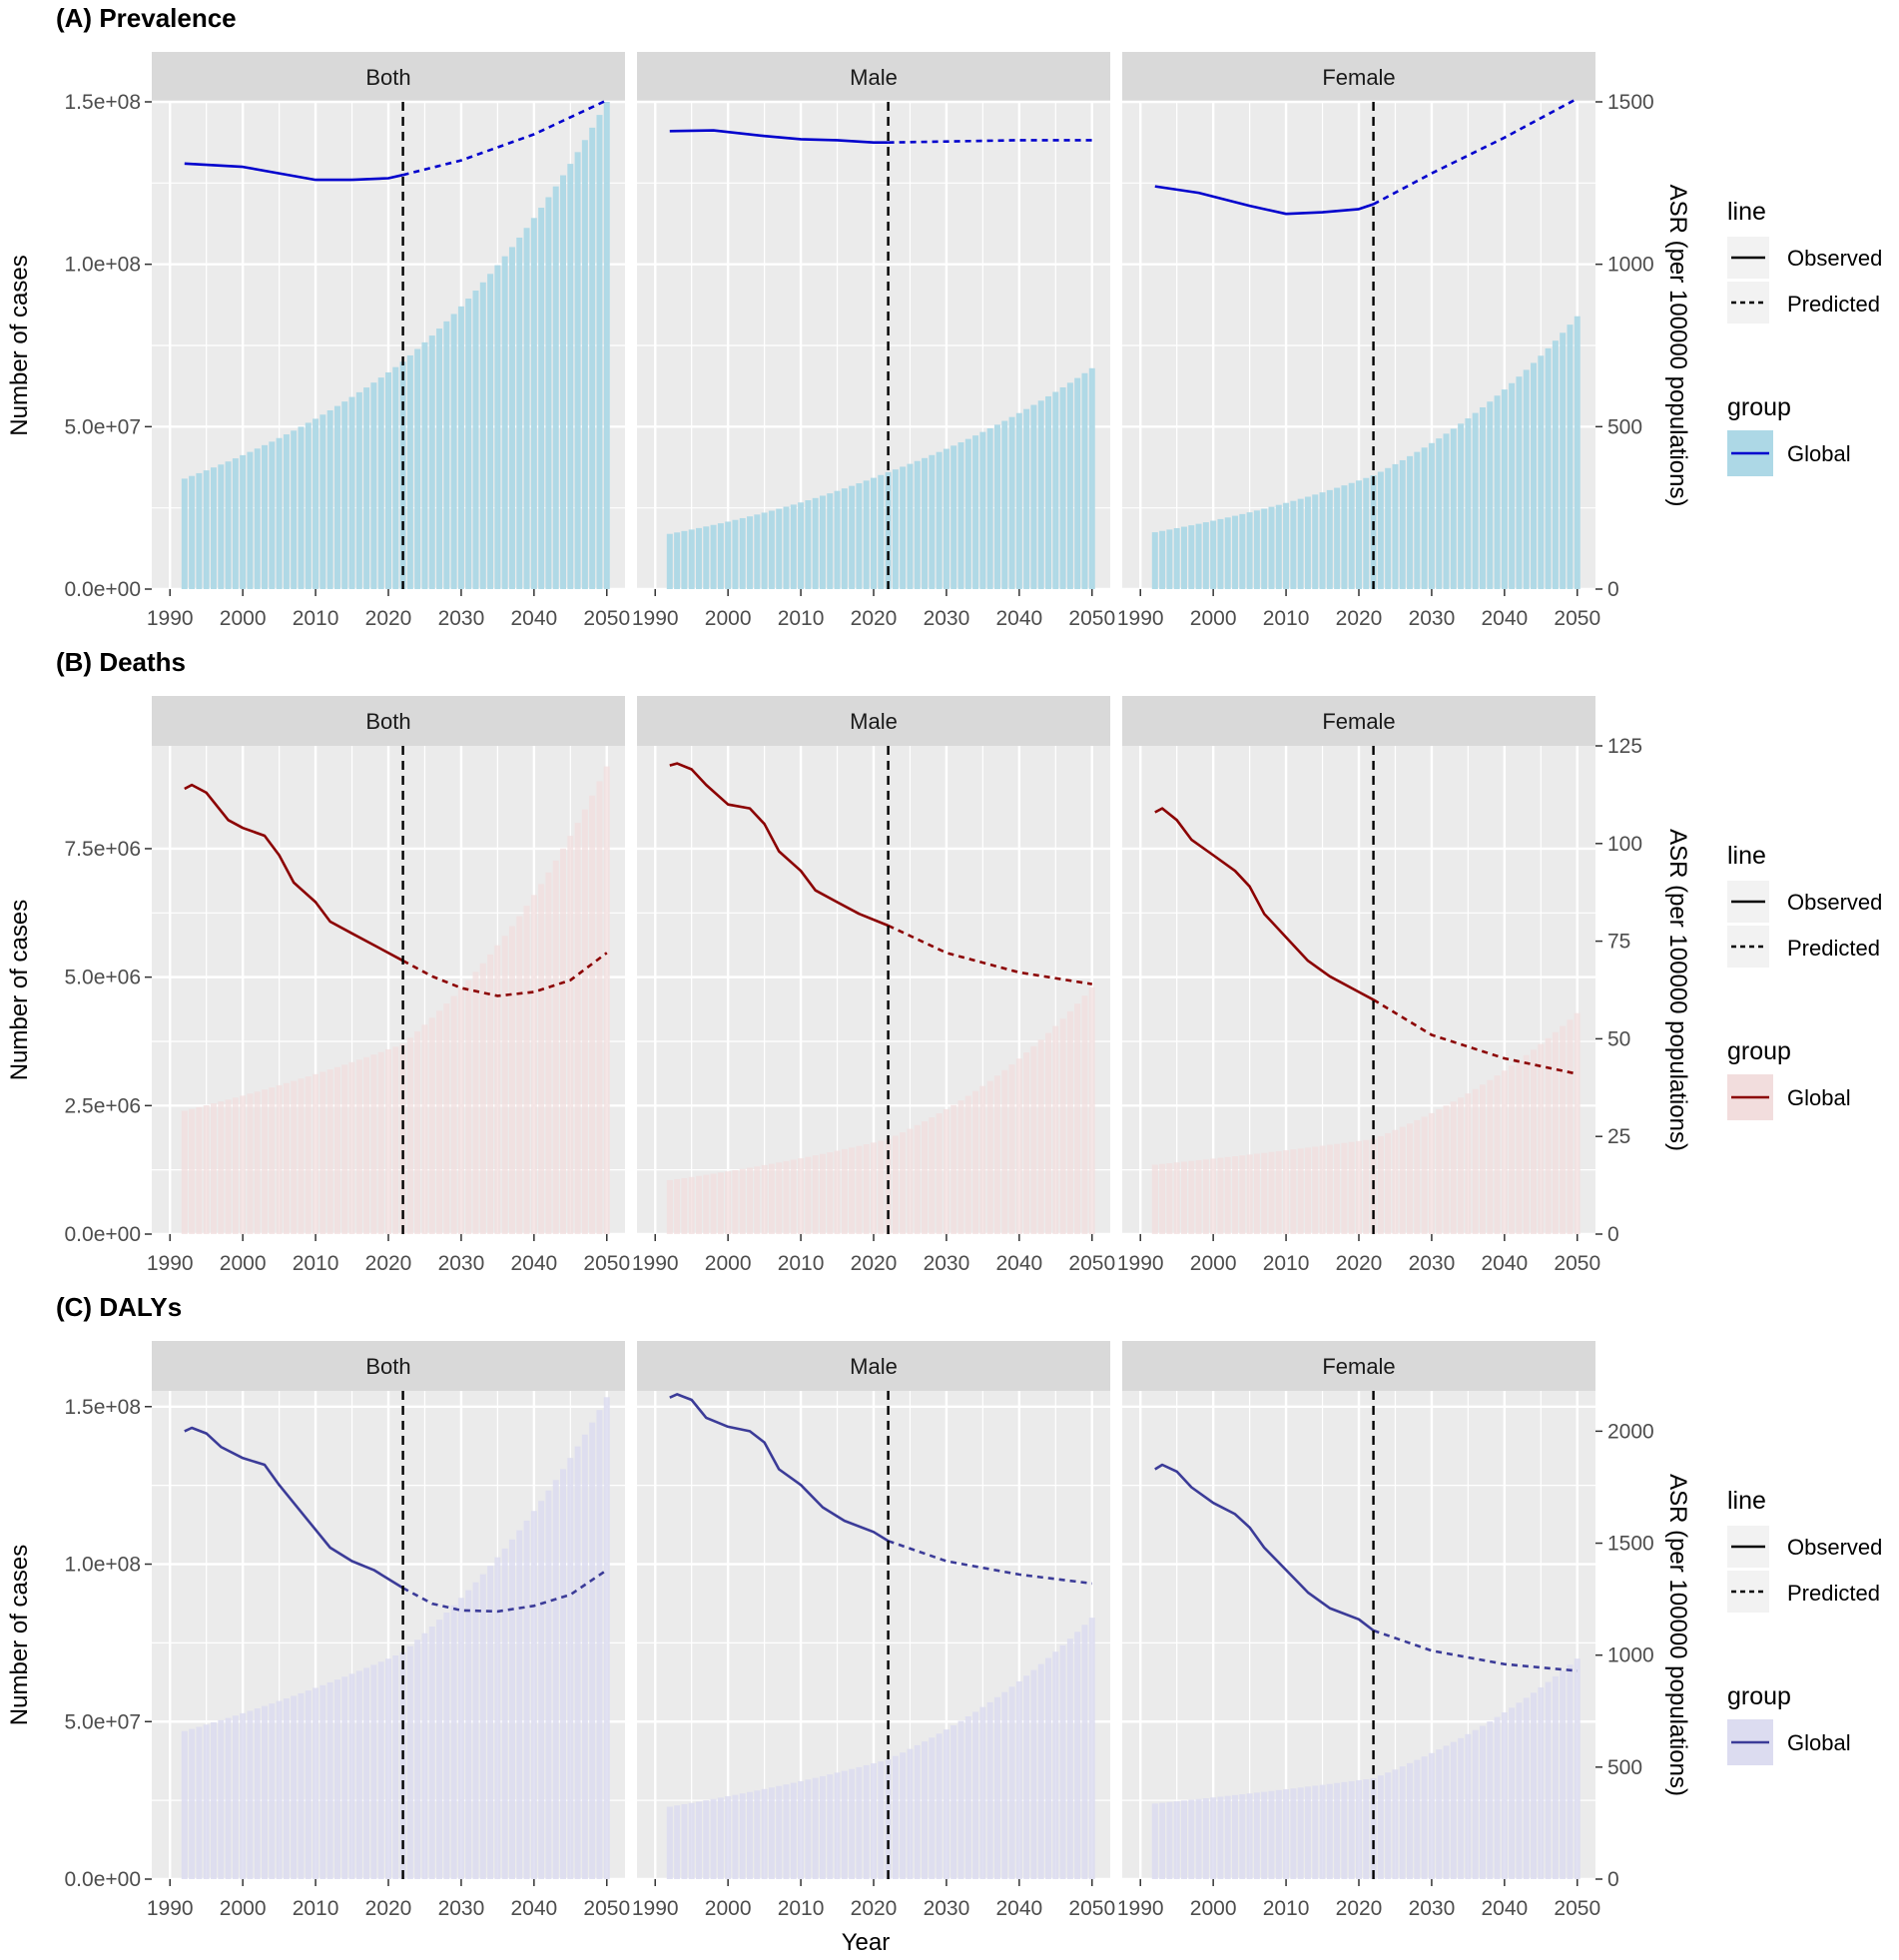 The image size is (1899, 1960). What do you see at coordinates (742, 1201) in the screenshot?
I see `bar-2002` at bounding box center [742, 1201].